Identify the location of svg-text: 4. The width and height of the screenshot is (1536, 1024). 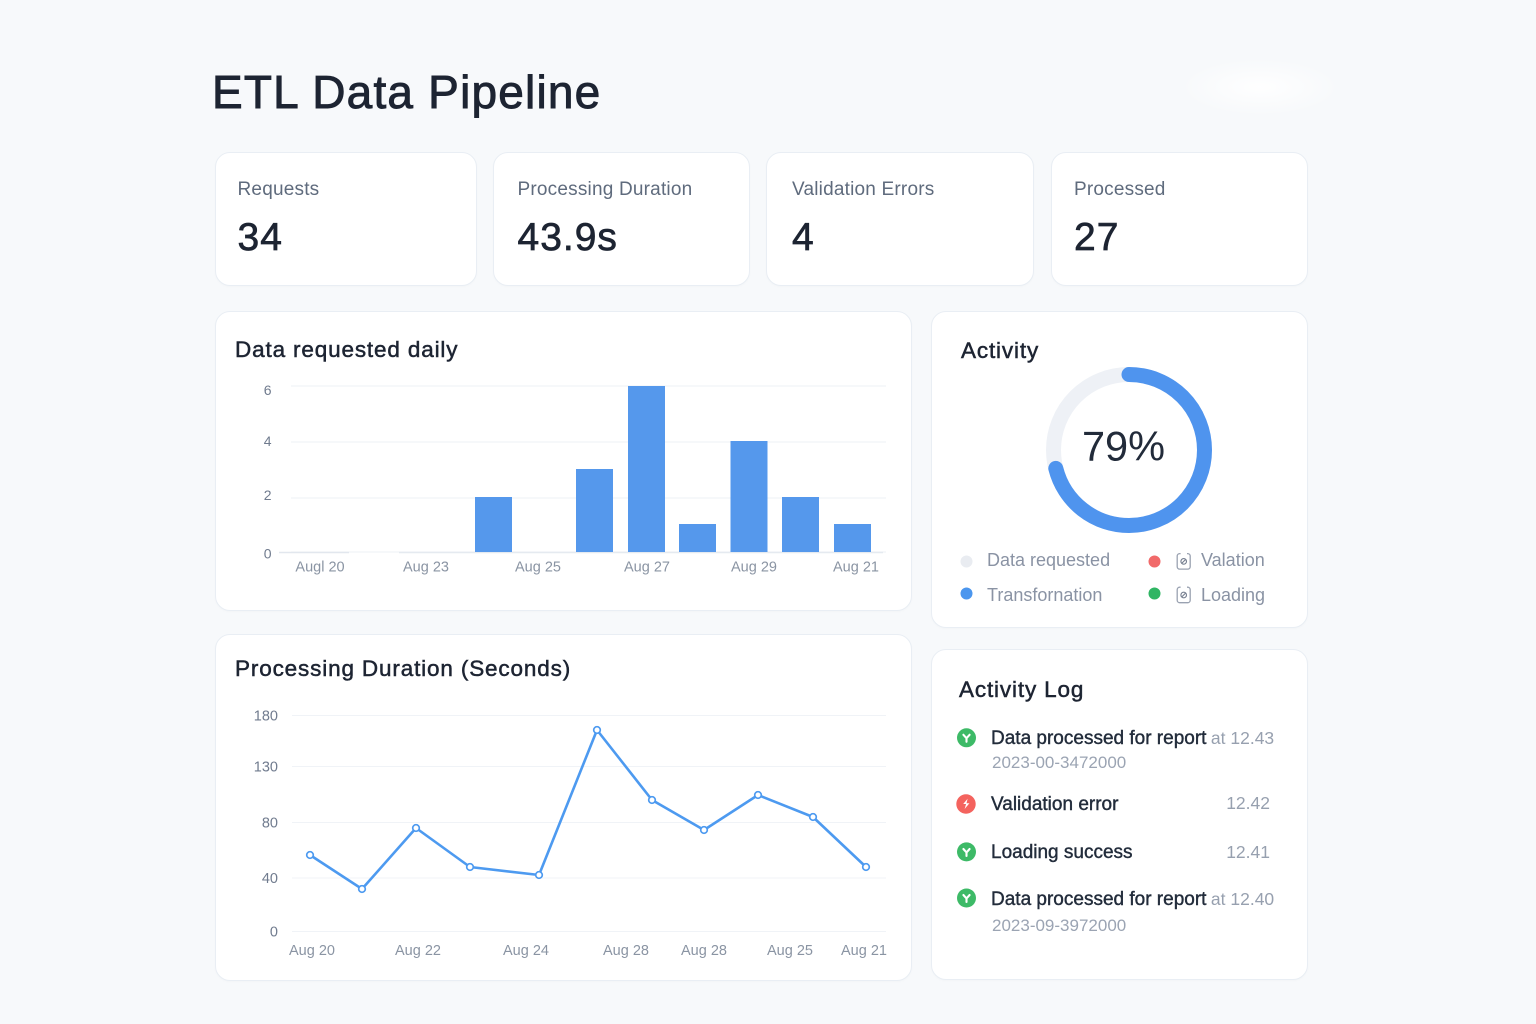
(268, 441).